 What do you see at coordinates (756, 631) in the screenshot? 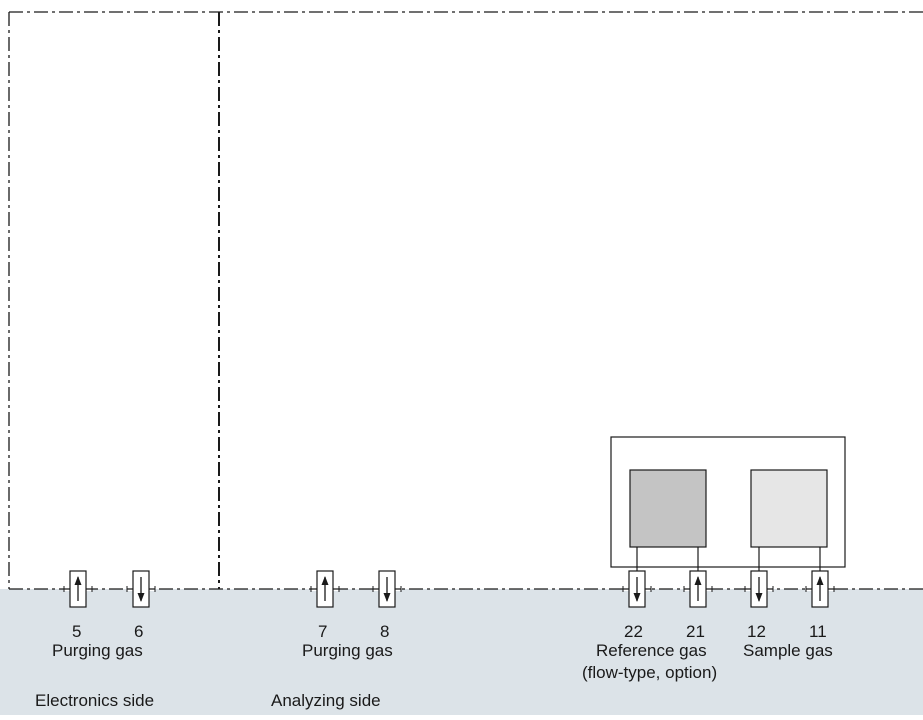
I see `port-number-12: 12` at bounding box center [756, 631].